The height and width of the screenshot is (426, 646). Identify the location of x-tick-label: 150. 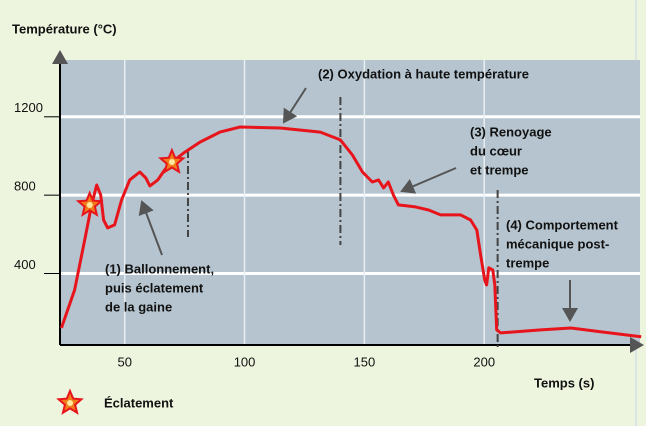
(365, 361).